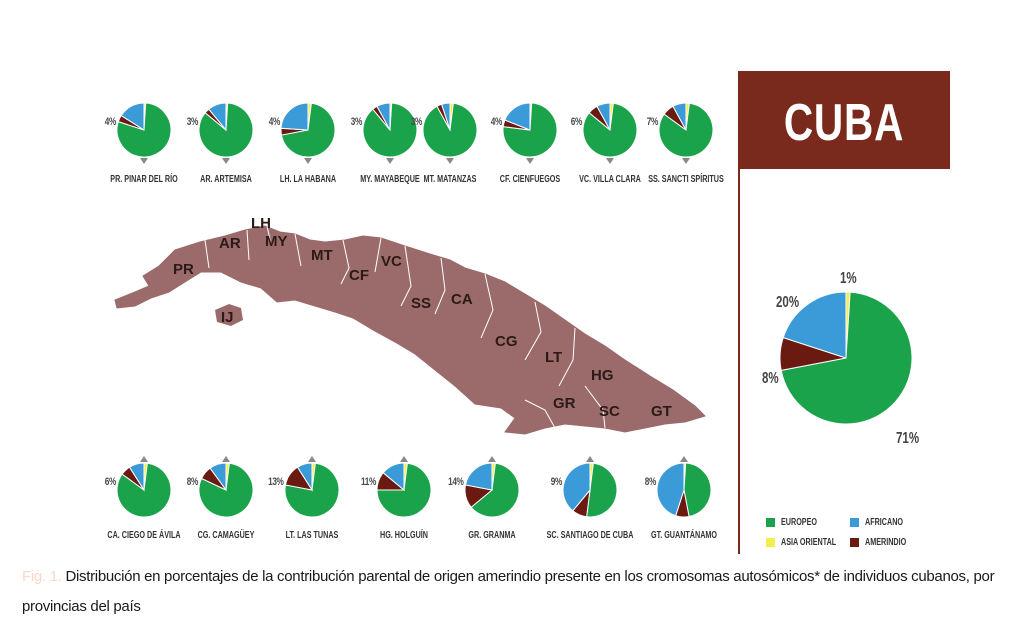 The image size is (1024, 640). Describe the element at coordinates (42, 576) in the screenshot. I see `caption-figure-label: Fig. 1.` at that location.